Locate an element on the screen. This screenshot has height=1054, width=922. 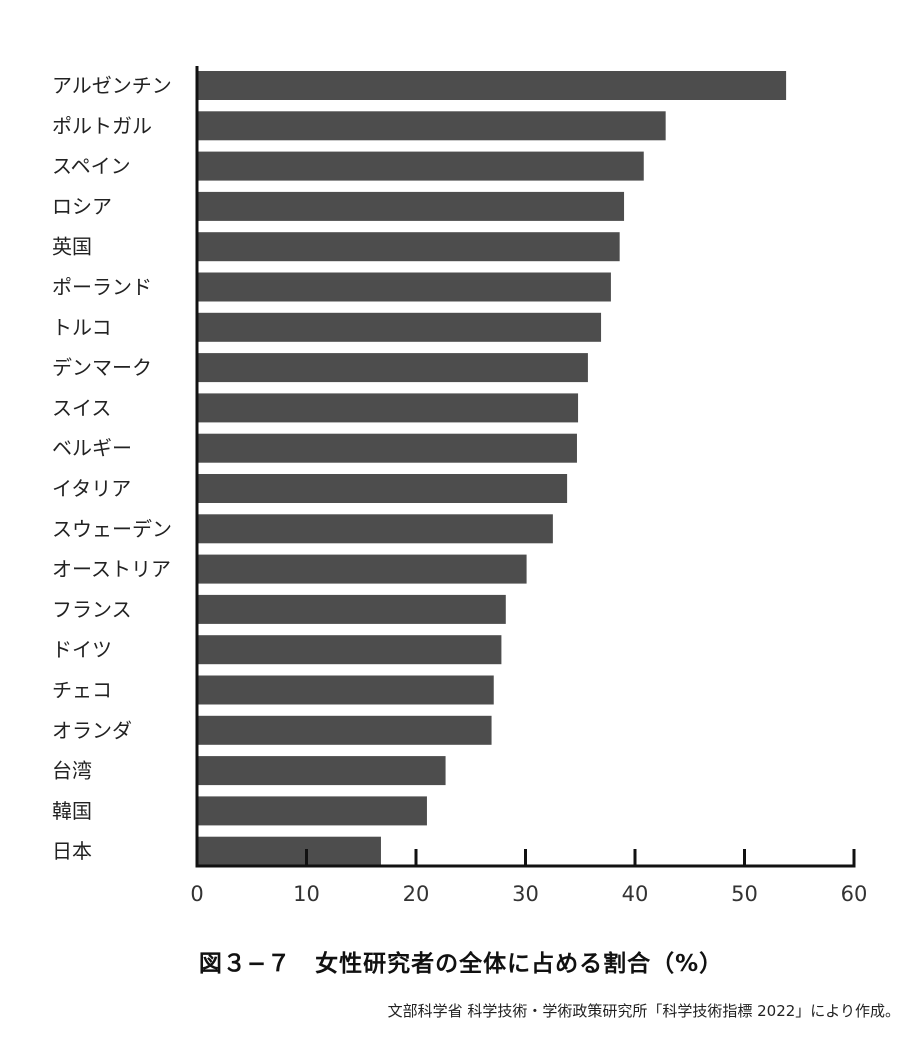
x-tick-labels: 0 10 20 30 40 50 60 is located at coordinates (528, 894).